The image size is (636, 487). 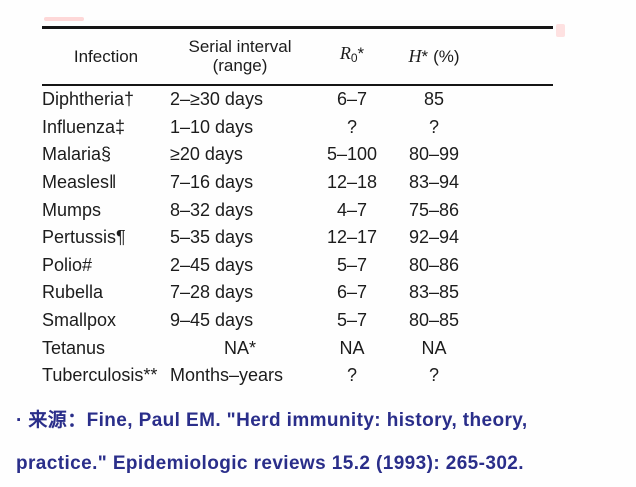 What do you see at coordinates (297, 238) in the screenshot?
I see `table-row: Pertussis¶ 5–35 days 12–17 92–94` at bounding box center [297, 238].